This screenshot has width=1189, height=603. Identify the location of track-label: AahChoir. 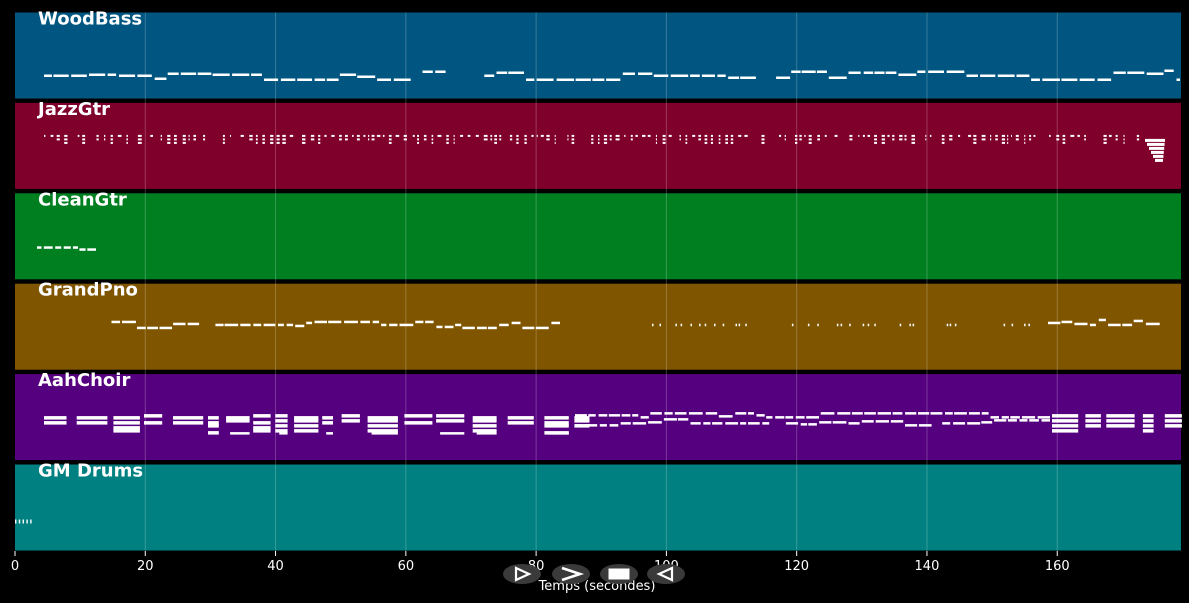
(84, 380).